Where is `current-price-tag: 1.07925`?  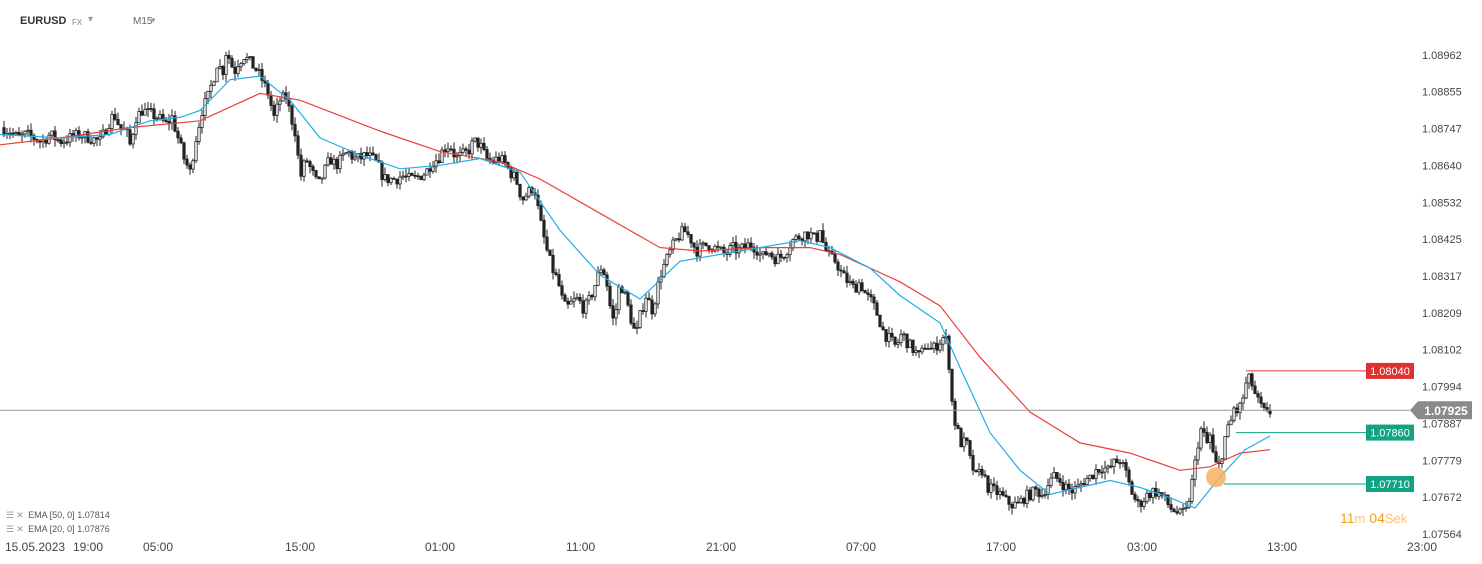
current-price-tag: 1.07925 is located at coordinates (1441, 410).